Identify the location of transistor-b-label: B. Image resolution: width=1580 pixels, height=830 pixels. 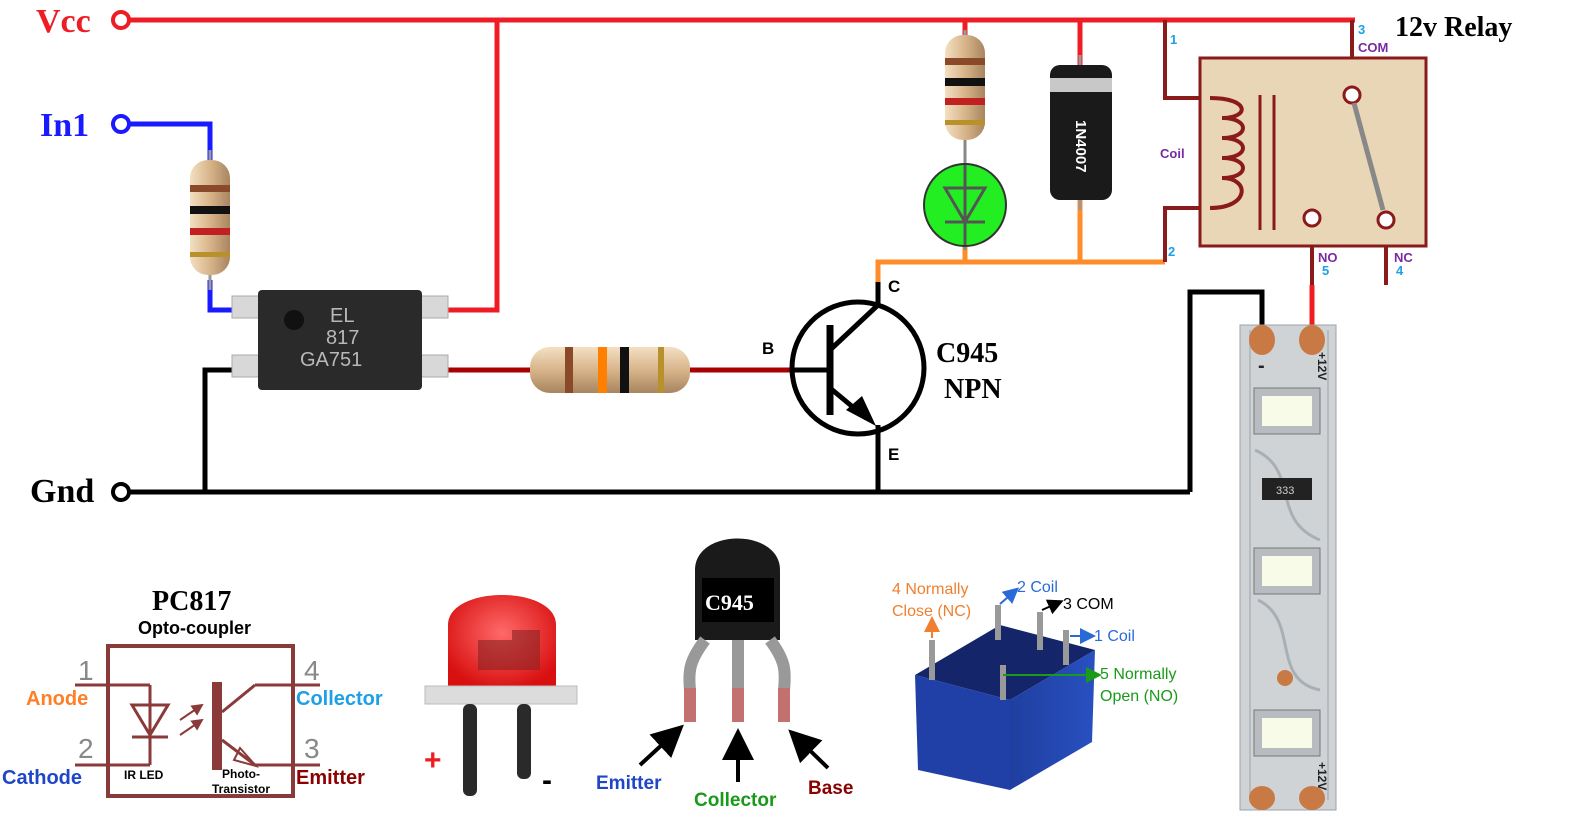
(768, 348).